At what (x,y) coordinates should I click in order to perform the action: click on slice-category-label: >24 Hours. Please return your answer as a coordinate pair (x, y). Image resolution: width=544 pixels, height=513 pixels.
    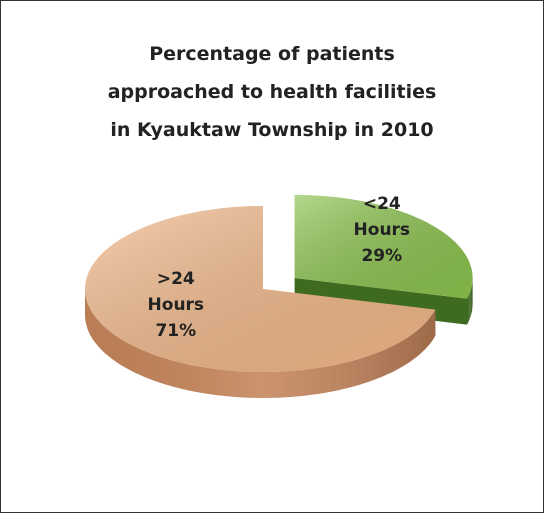
    Looking at the image, I should click on (176, 291).